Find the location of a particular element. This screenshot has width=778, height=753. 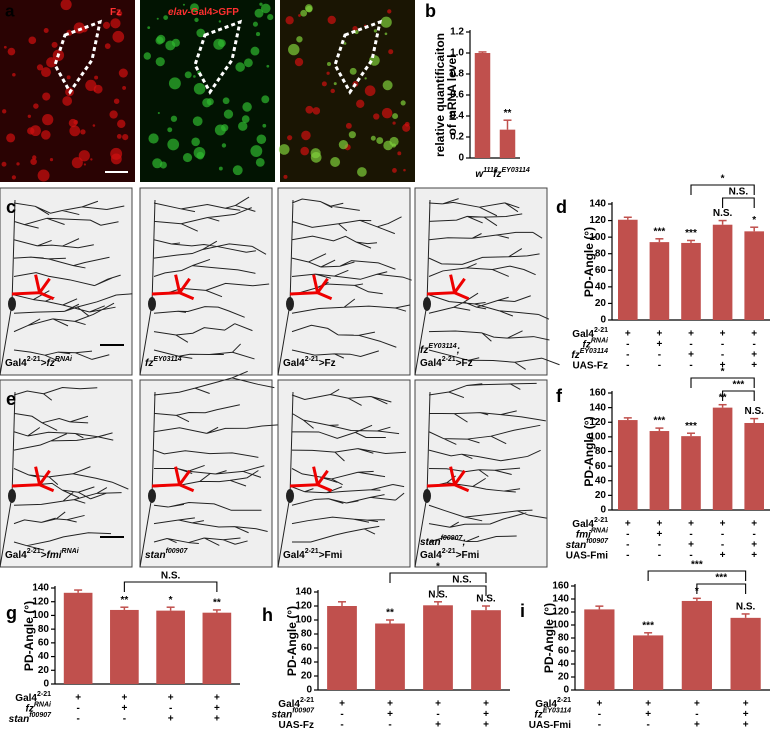

text-part: fz is located at coordinates (575, 355).